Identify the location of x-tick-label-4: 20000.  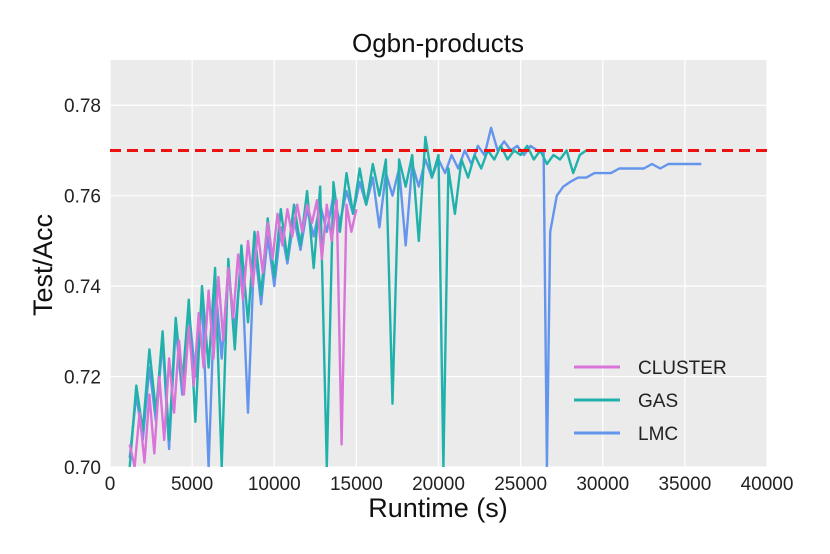
(438, 484).